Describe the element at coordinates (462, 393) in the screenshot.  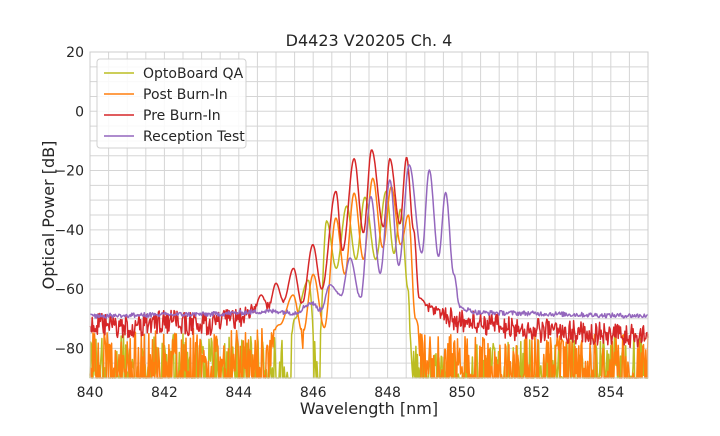
I see `x-tick-label: 850` at that location.